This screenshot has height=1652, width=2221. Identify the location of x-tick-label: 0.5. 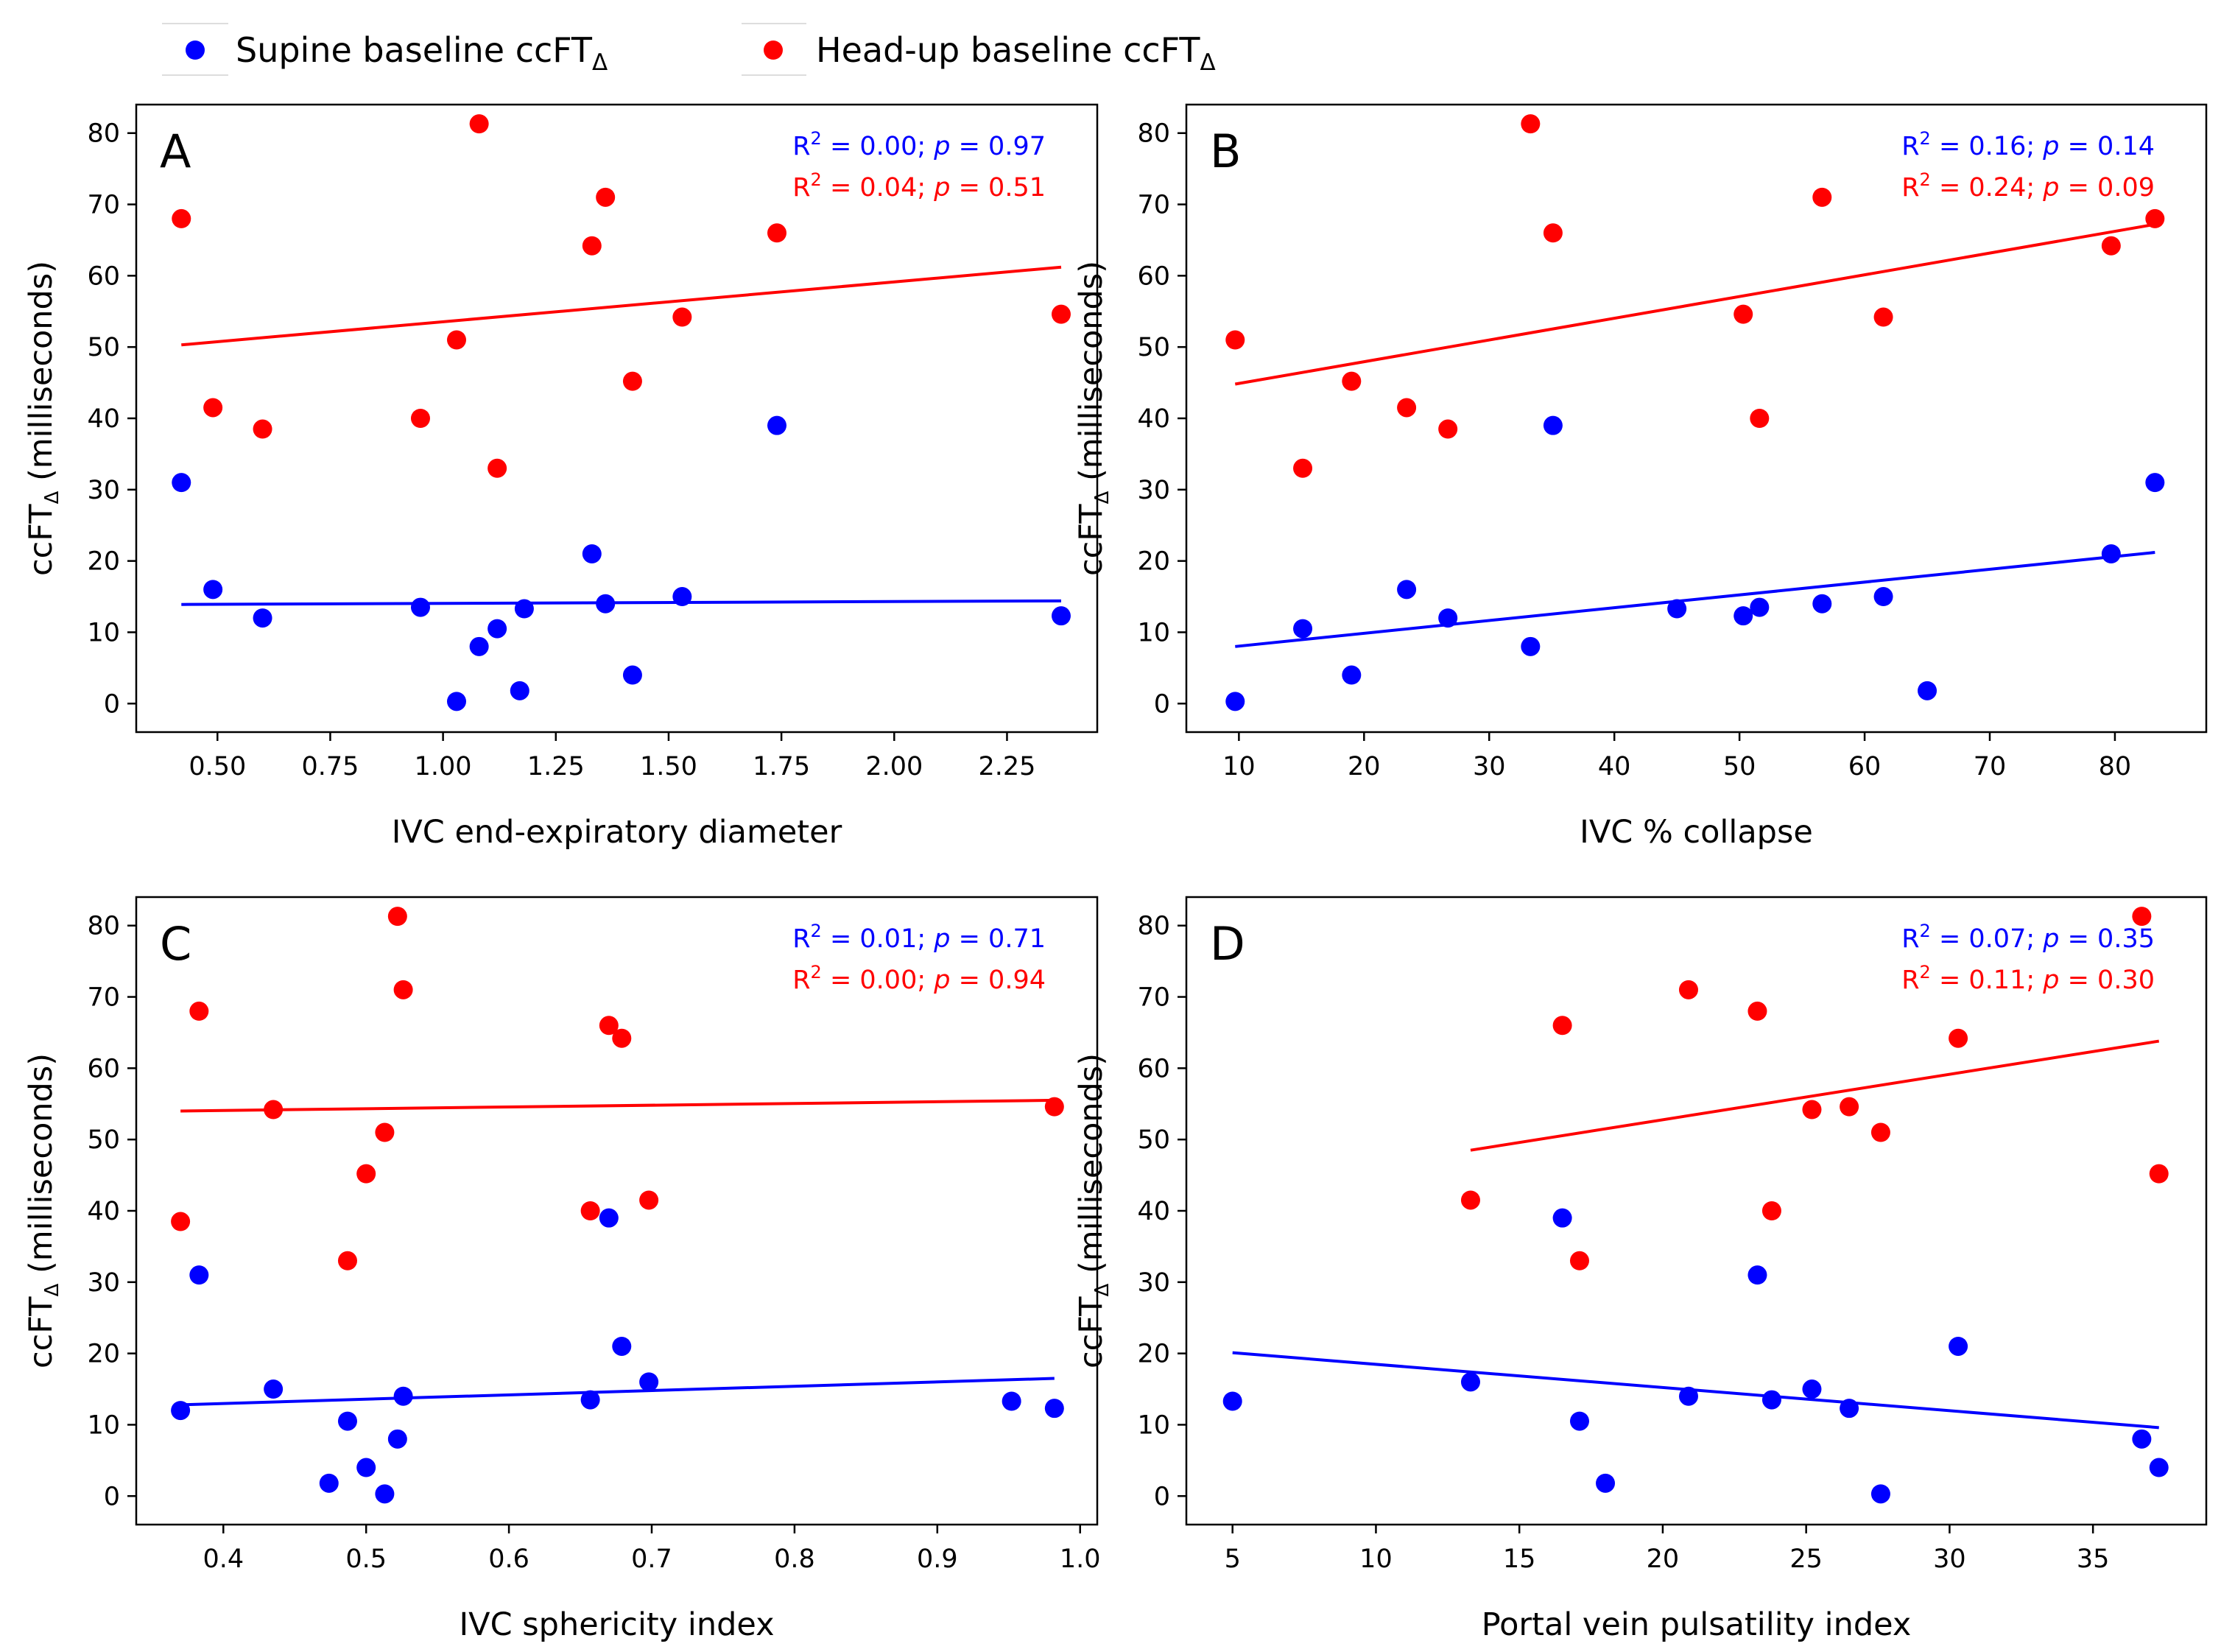
(366, 1559).